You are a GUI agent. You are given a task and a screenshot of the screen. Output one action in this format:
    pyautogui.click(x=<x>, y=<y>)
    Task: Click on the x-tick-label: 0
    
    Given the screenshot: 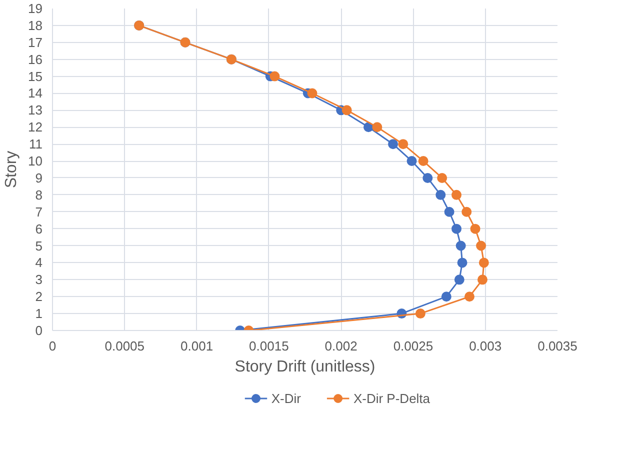 What is the action you would take?
    pyautogui.click(x=52, y=346)
    